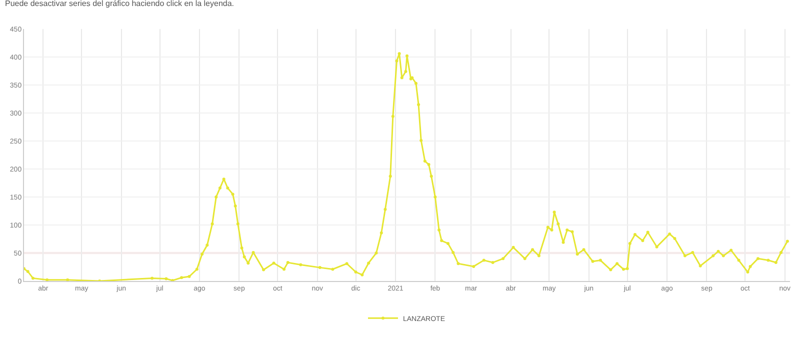  What do you see at coordinates (119, 4) in the screenshot?
I see `text: Puede desactivar series del gráfico haciendo click en la leyenda.` at bounding box center [119, 4].